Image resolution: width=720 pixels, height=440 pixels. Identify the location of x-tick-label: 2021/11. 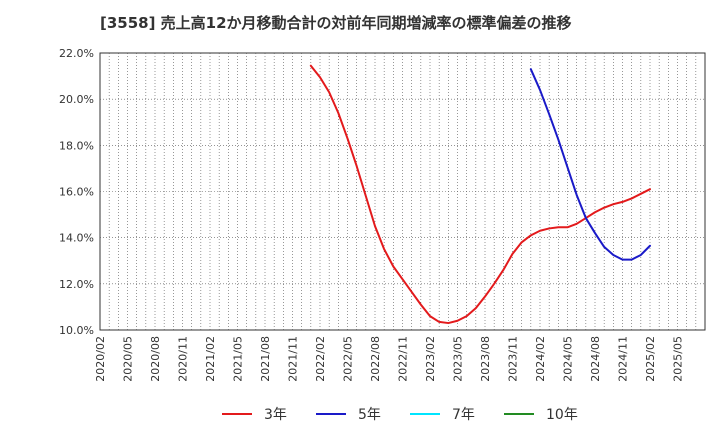
(293, 359).